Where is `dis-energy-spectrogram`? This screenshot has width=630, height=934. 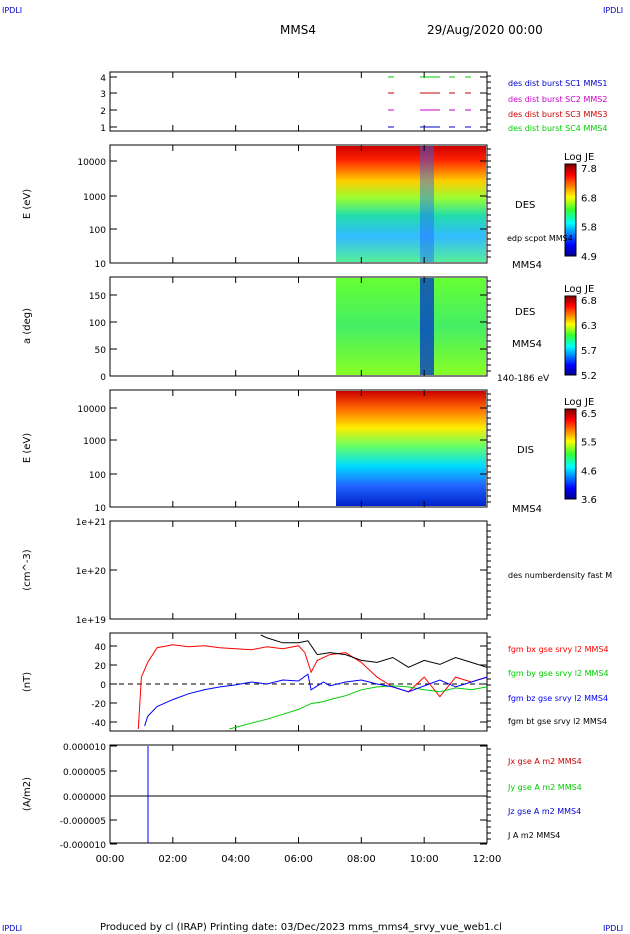
dis-energy-spectrogram is located at coordinates (411, 448).